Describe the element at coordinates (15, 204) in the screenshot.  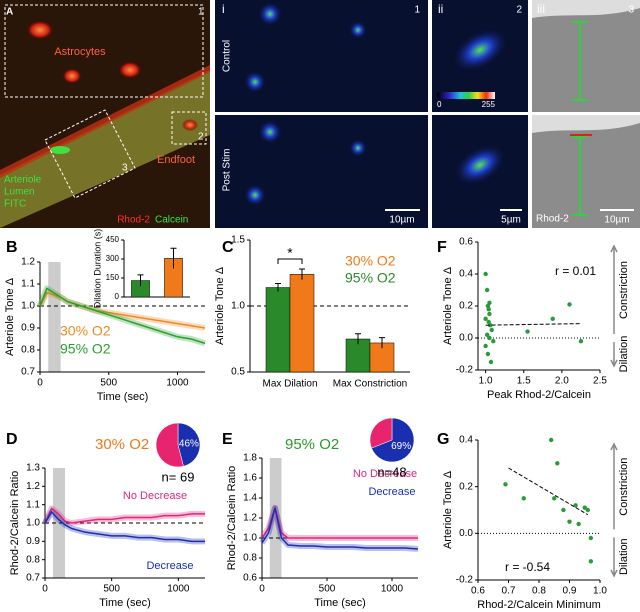
I see `lumen-label: FITC` at that location.